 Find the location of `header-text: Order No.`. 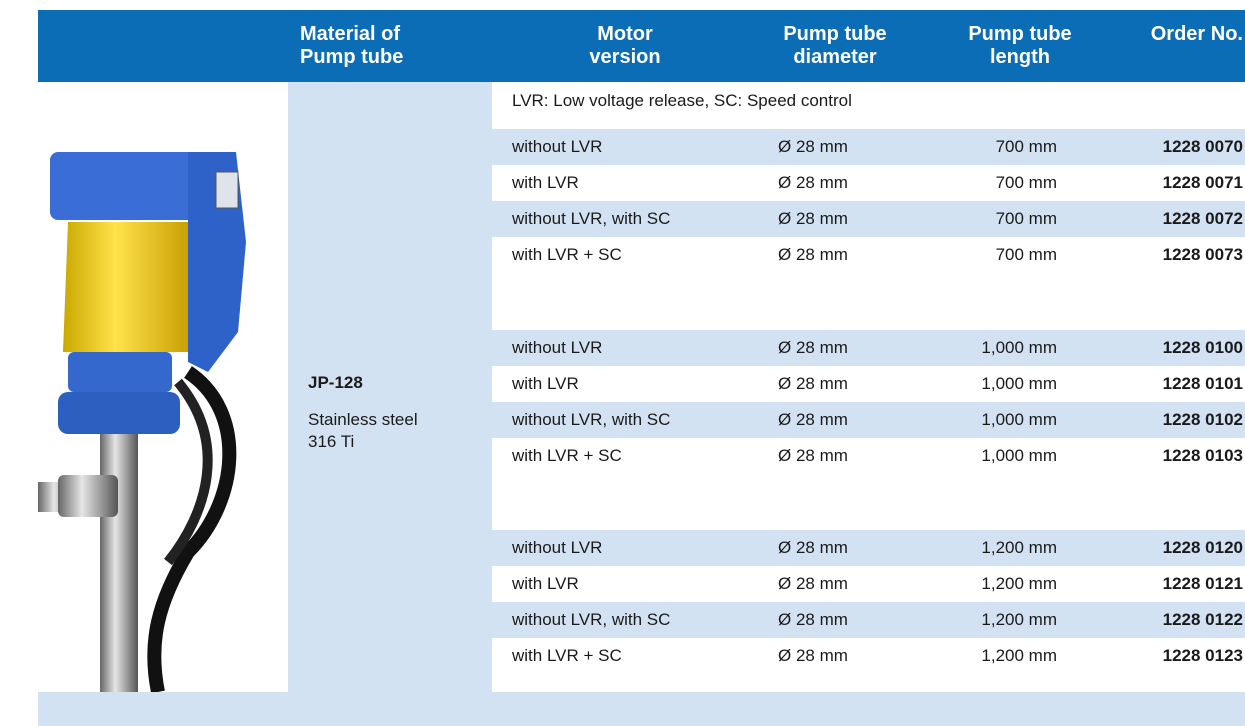

header-text: Order No. is located at coordinates (1196, 34).